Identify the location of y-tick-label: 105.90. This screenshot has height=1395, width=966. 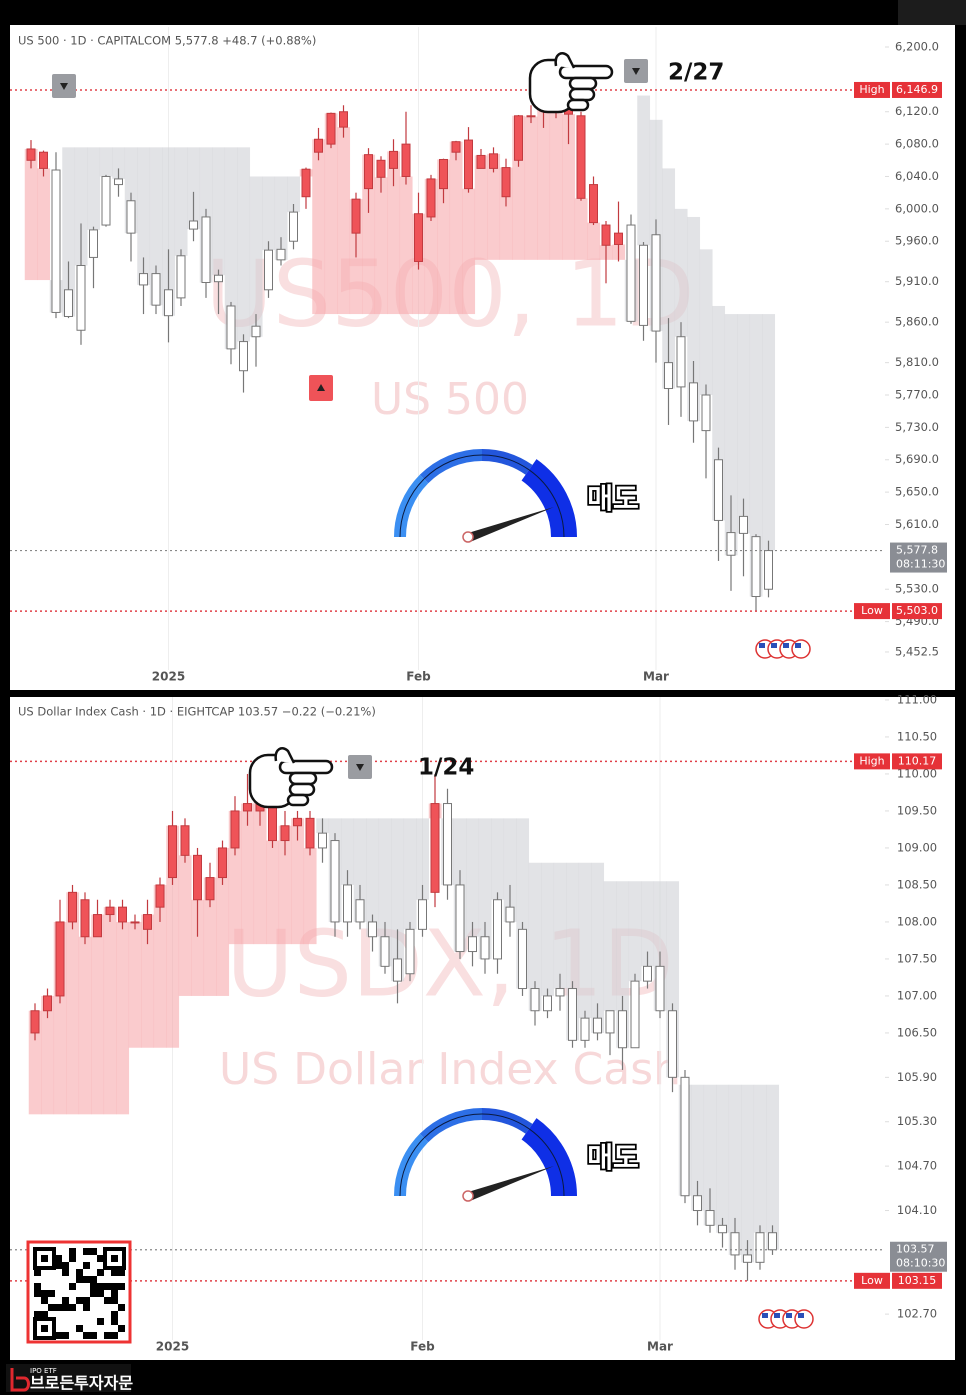
(917, 1077).